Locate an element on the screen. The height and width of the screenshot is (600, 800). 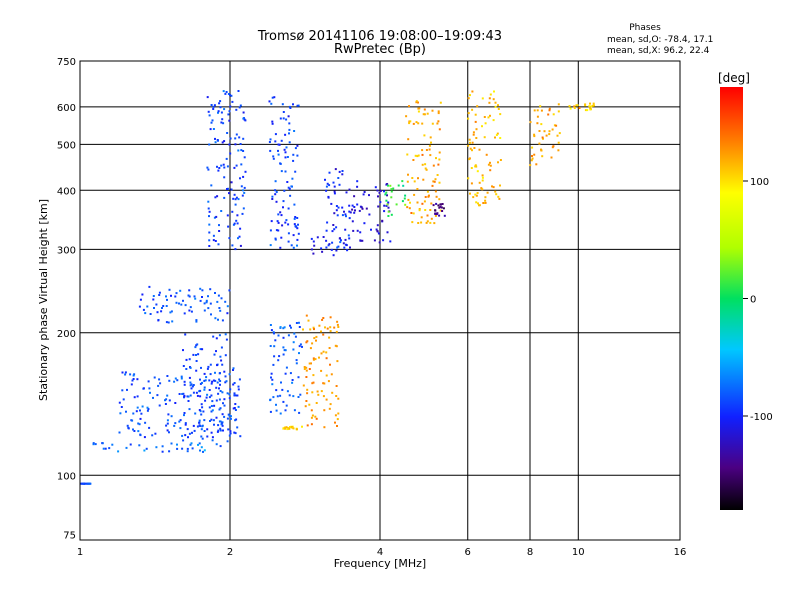
y-tick-label: 75 is located at coordinates (69, 535).